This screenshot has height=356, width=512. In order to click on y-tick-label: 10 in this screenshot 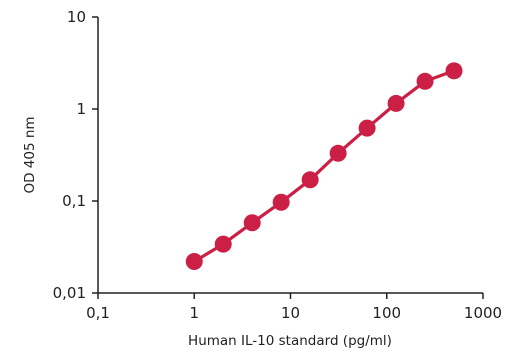, I will do `click(76, 17)`.